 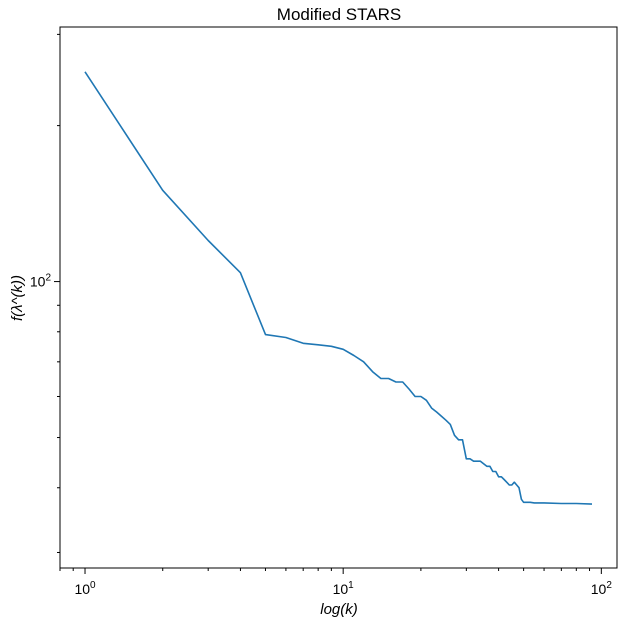 I want to click on y-major-ticks: 102, so click(x=45, y=281).